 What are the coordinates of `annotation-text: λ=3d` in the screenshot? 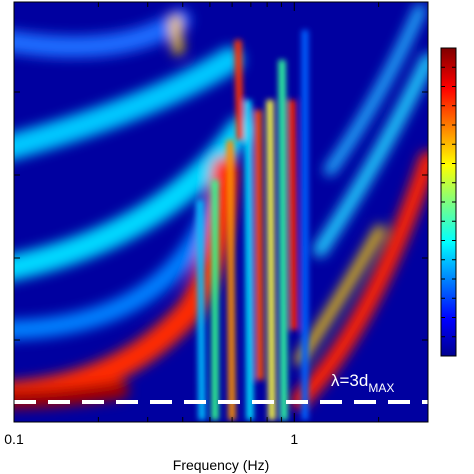 It's located at (349, 380).